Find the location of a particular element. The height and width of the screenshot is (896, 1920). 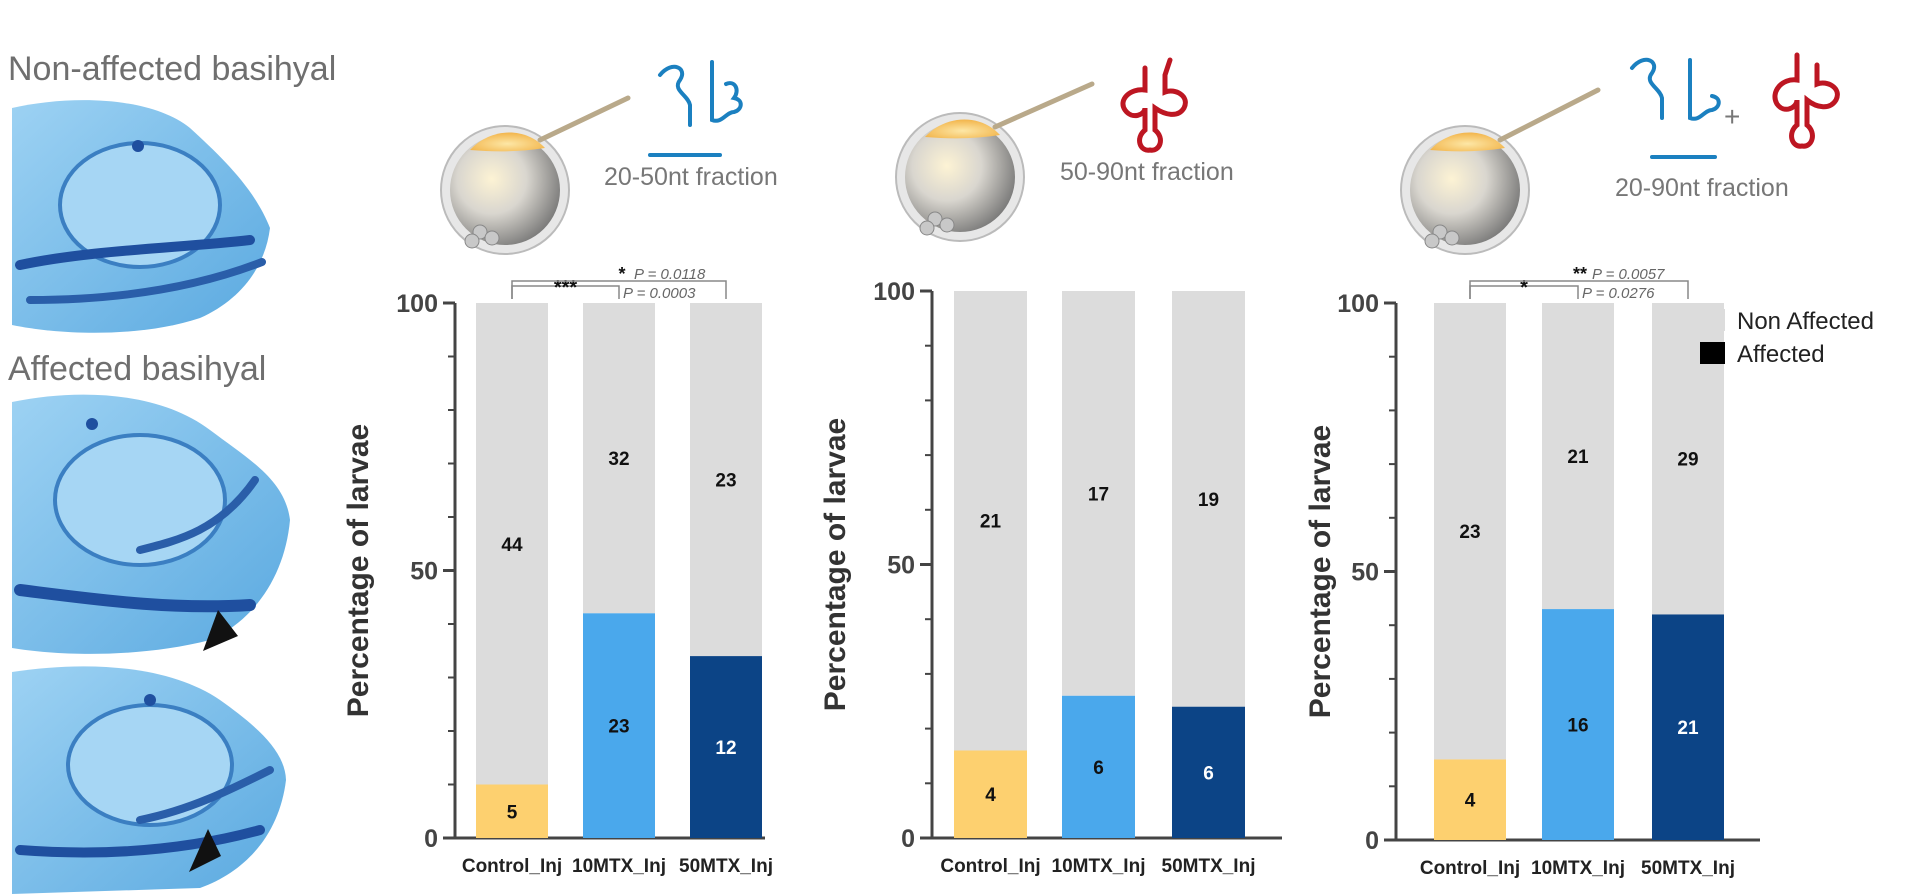

count-label-affected: 12 is located at coordinates (725, 748).